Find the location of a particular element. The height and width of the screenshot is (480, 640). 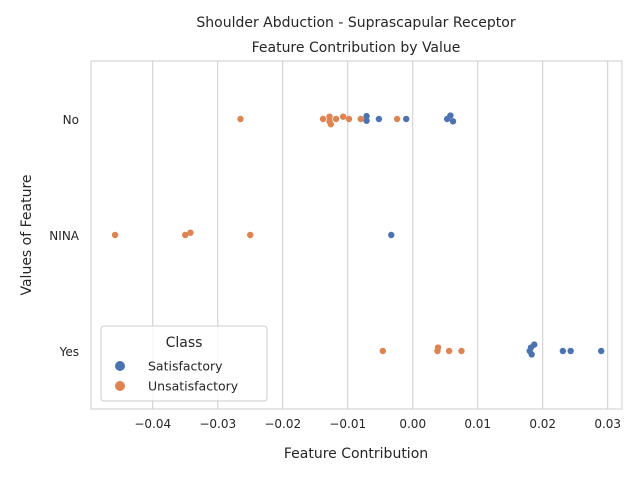

legend-title: Class is located at coordinates (184, 343).